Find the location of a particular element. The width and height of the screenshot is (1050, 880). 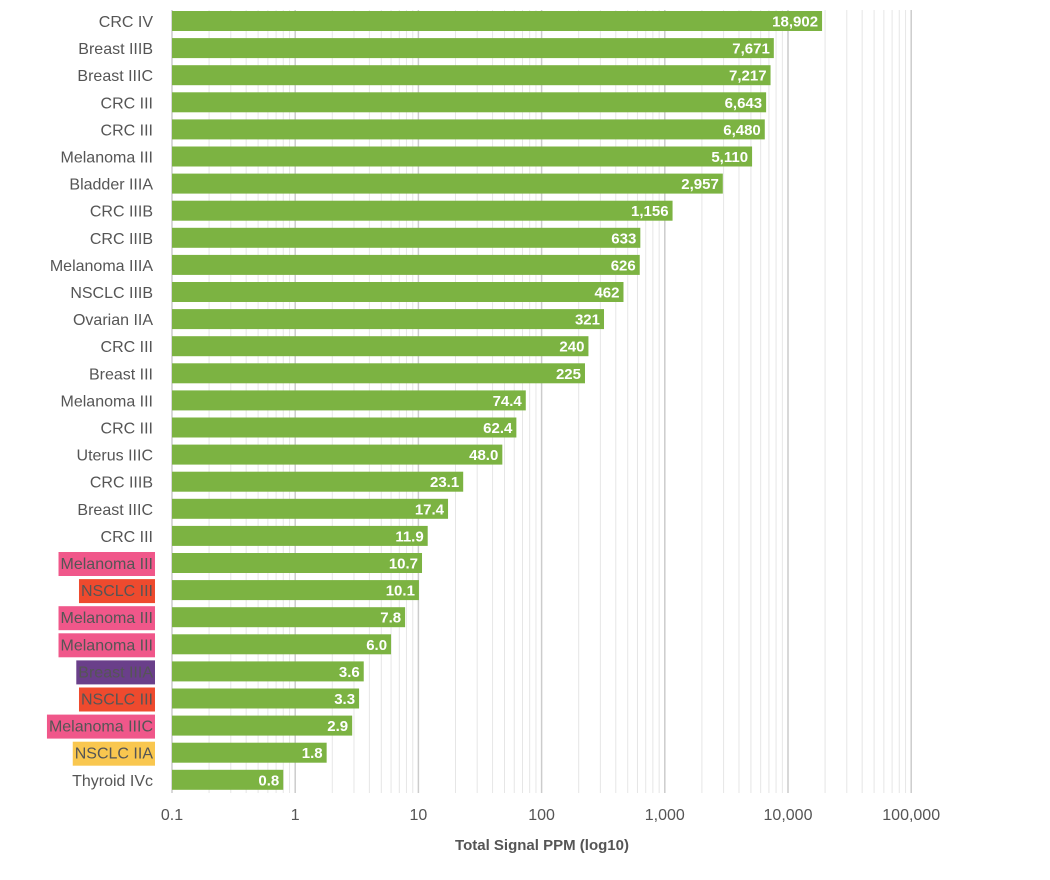

data-label: 321 is located at coordinates (587, 320).